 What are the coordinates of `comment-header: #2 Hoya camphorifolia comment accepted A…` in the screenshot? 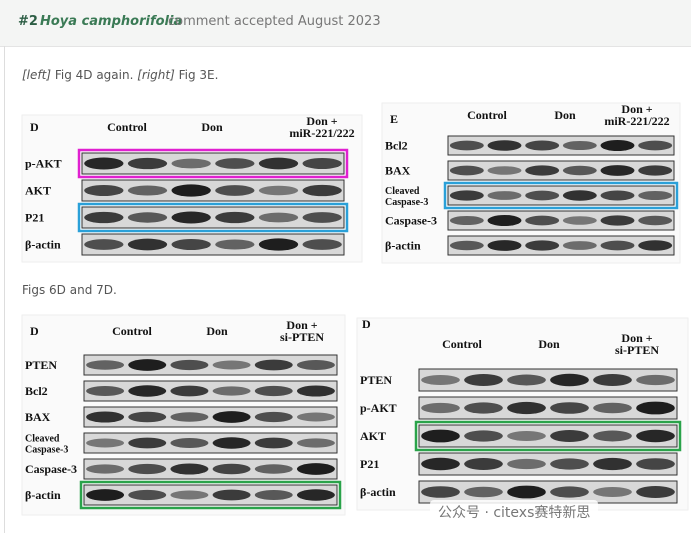 It's located at (345, 23).